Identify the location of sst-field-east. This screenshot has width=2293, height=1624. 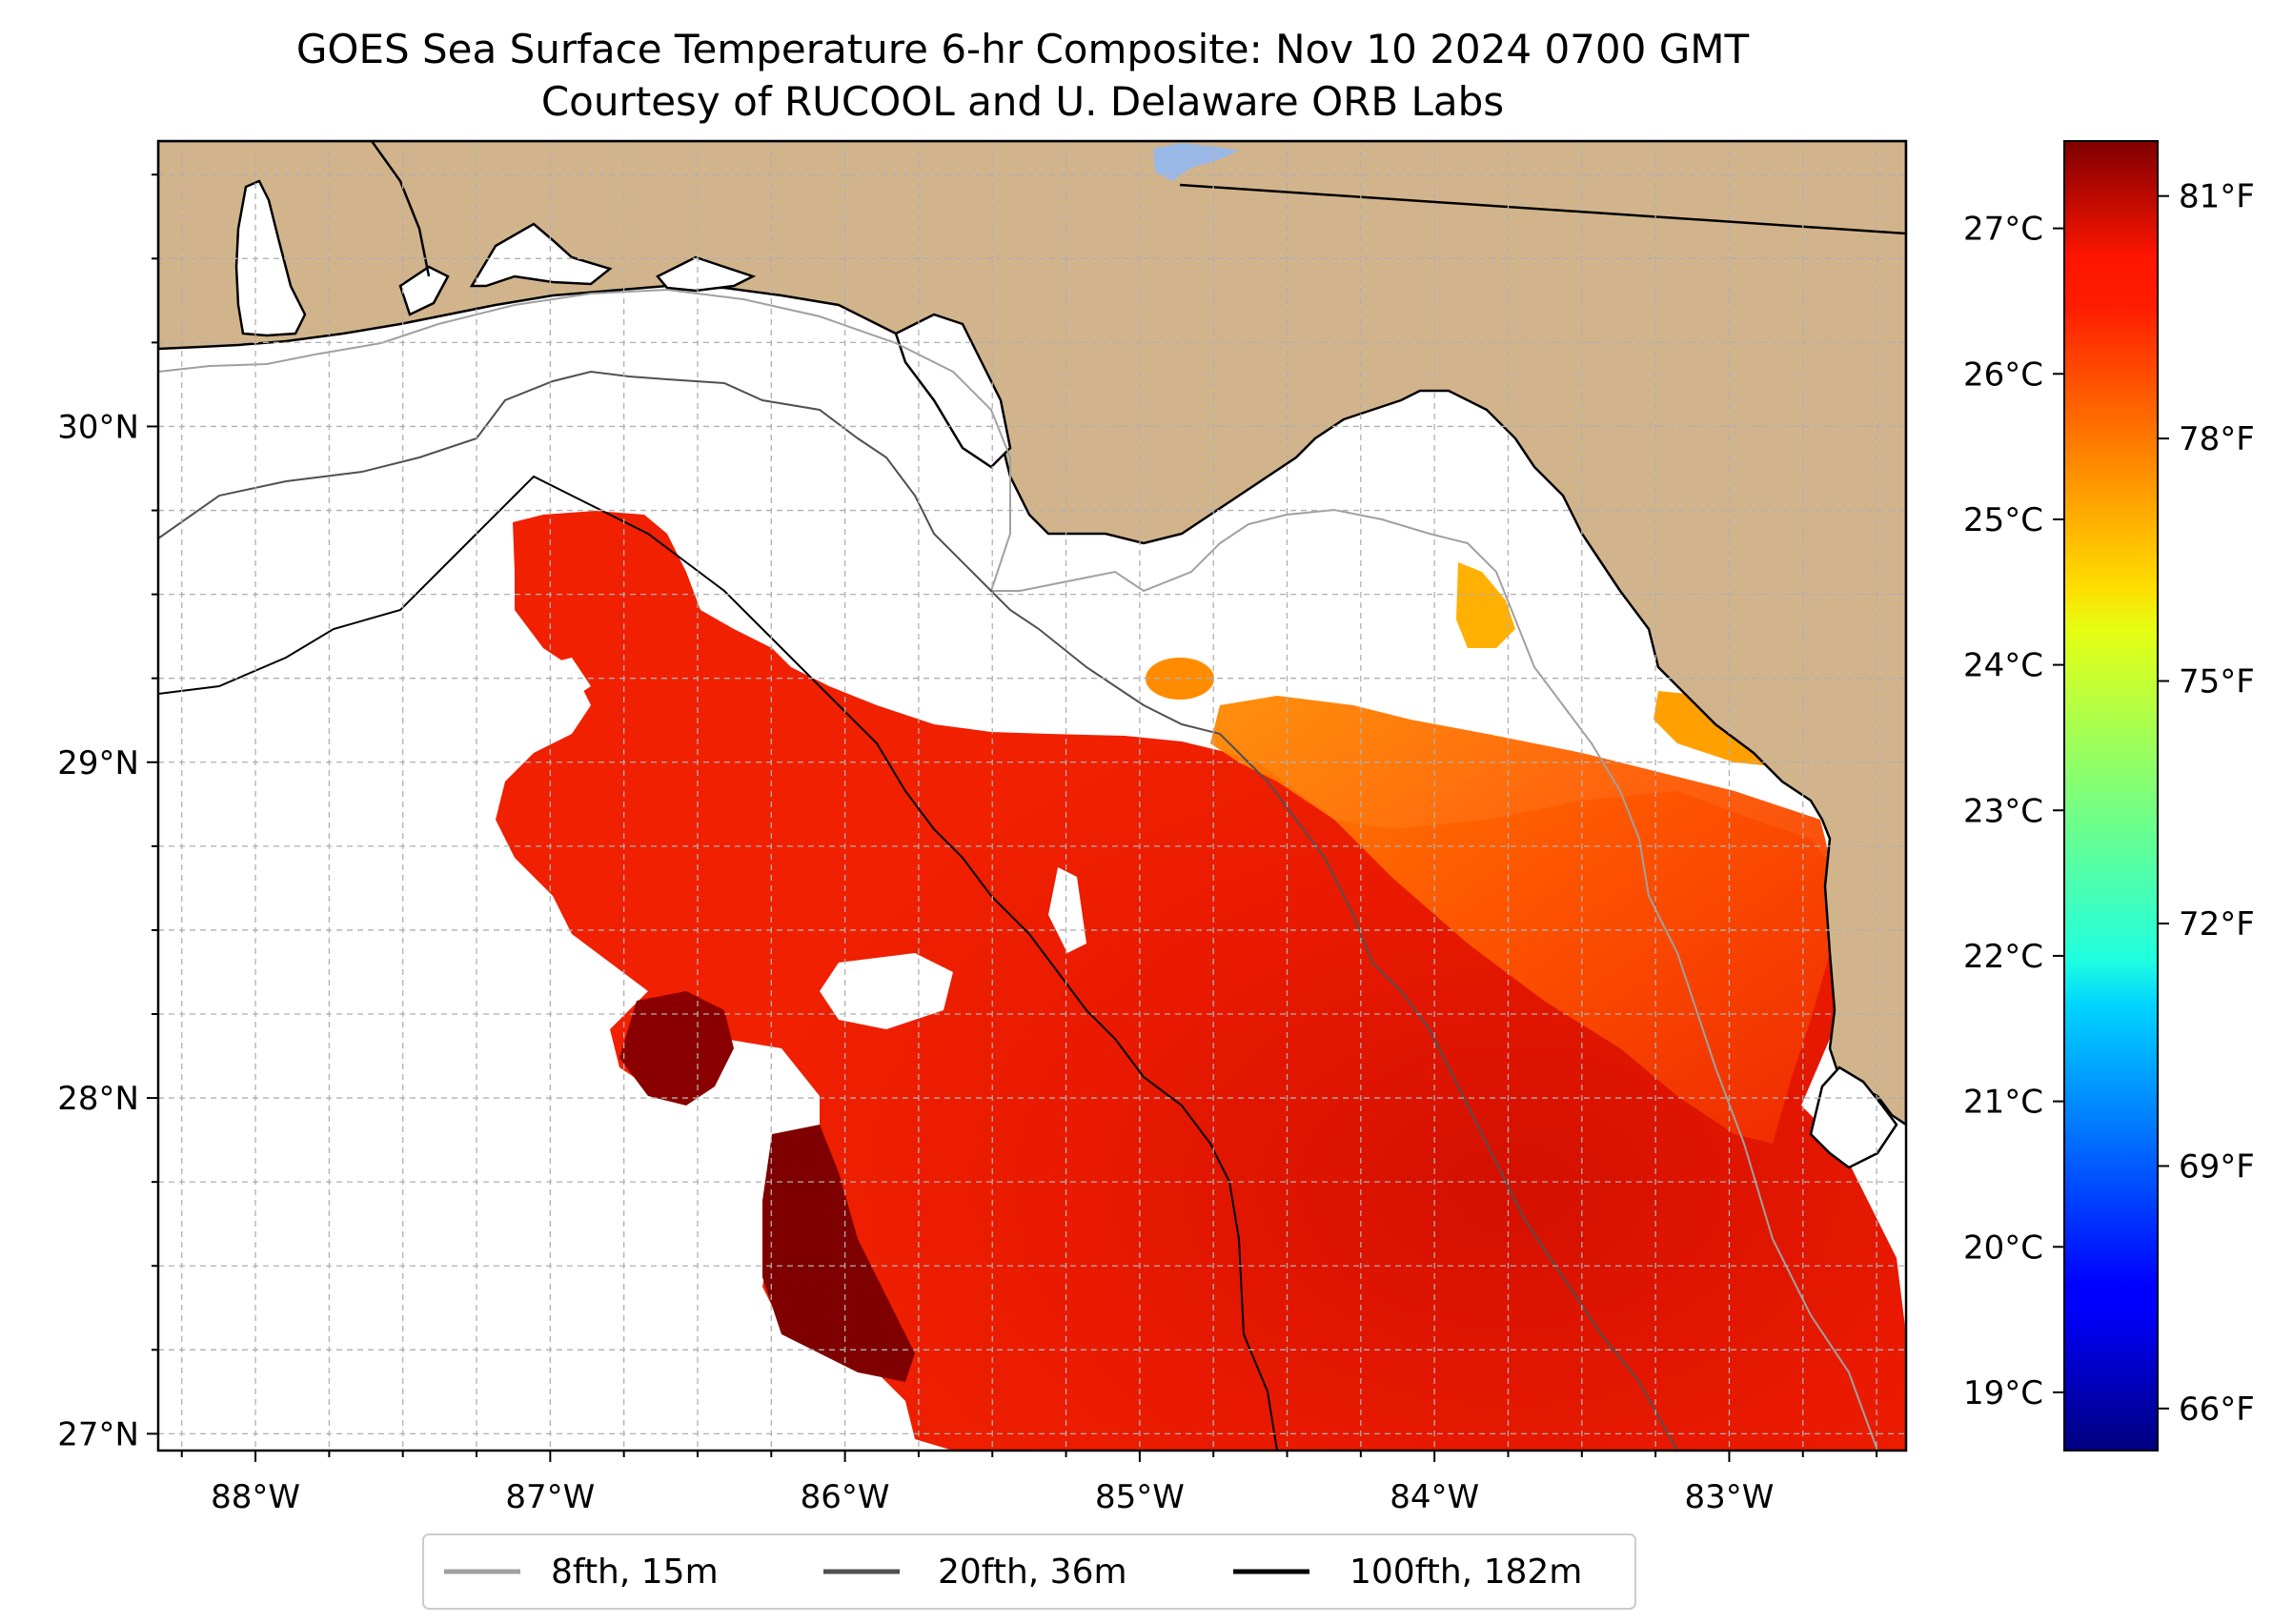
(1522, 920).